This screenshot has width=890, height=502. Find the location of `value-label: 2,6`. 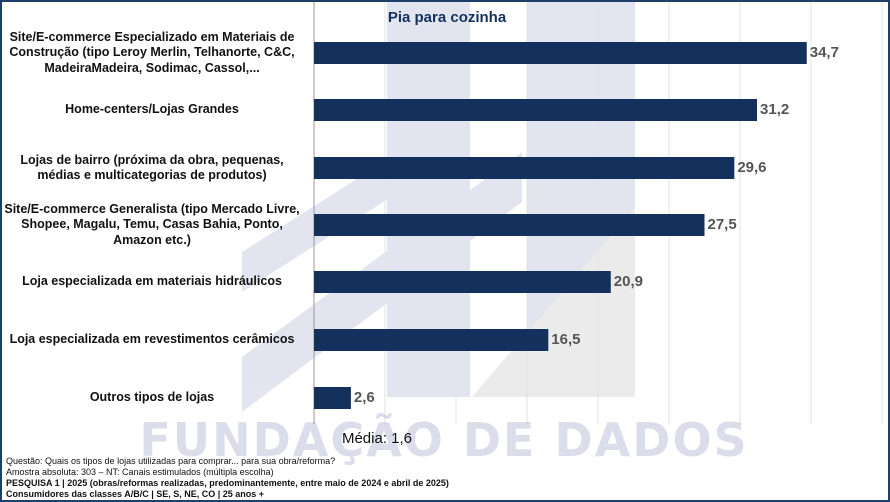

value-label: 2,6 is located at coordinates (364, 397).